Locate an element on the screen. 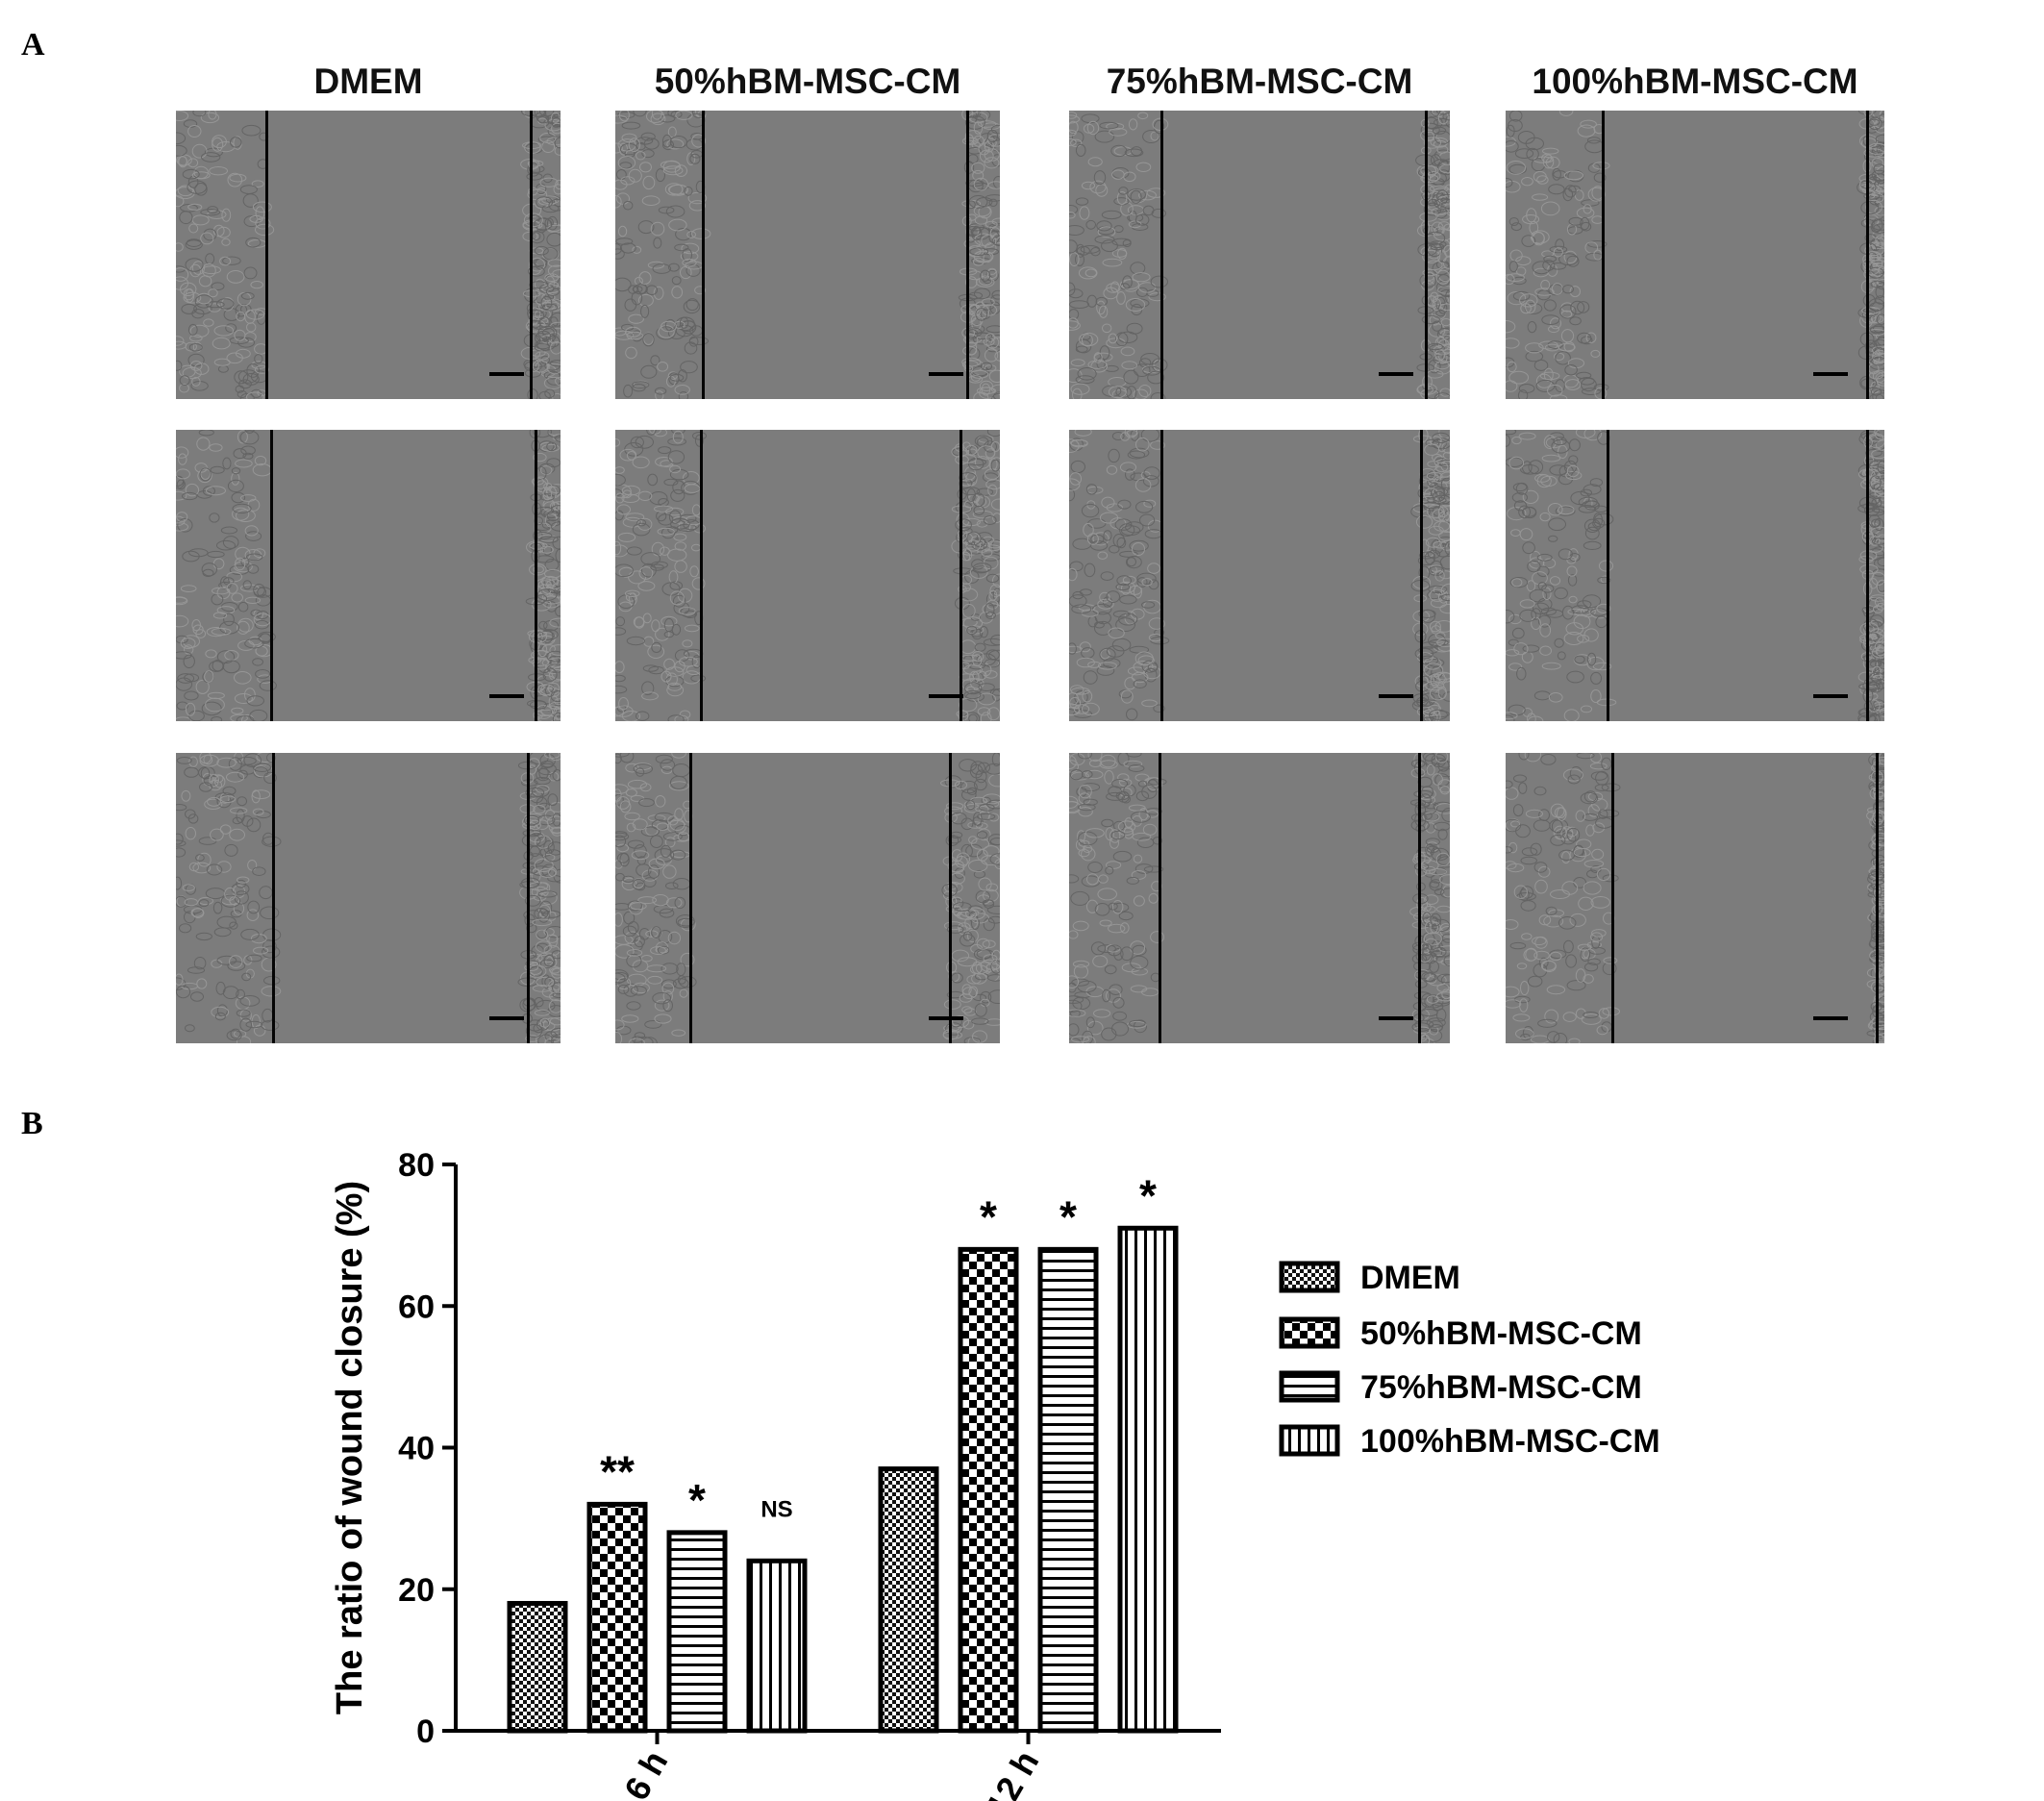  legend-label: 75%hBM-MSC-CM is located at coordinates (1501, 1387).